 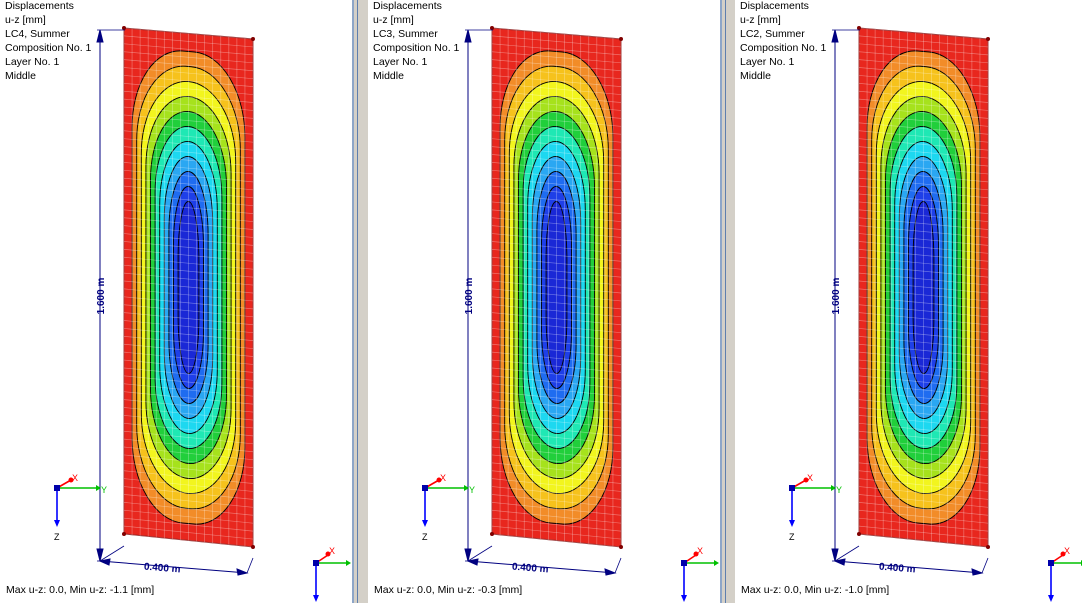 I want to click on width-dimension-label: 0.400 m, so click(x=162, y=569).